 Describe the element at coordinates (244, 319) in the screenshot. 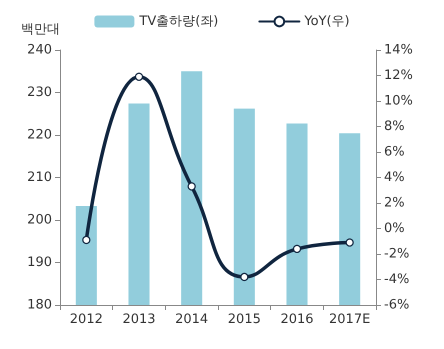

I see `x-tick-label: 2015` at that location.